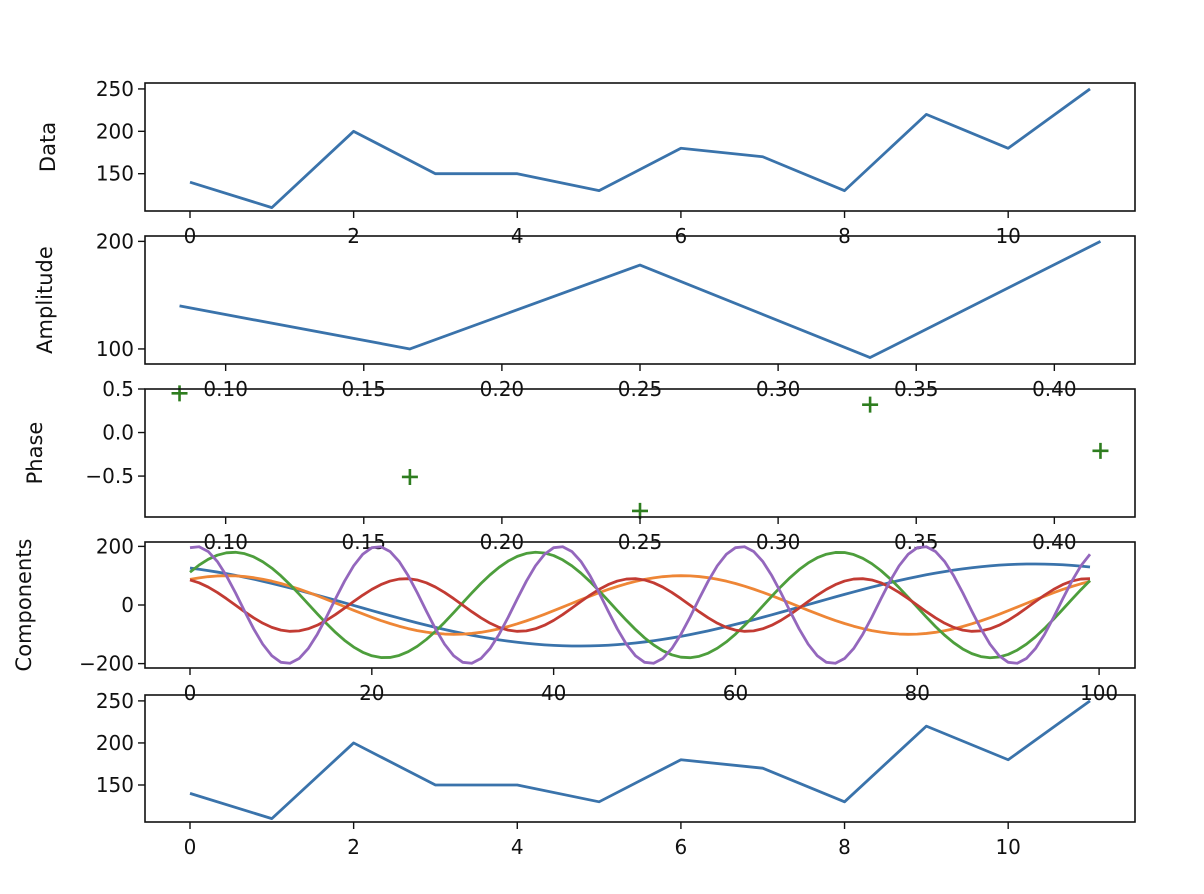 This screenshot has width=1204, height=894. I want to click on x-tick-label: 2, so click(353, 847).